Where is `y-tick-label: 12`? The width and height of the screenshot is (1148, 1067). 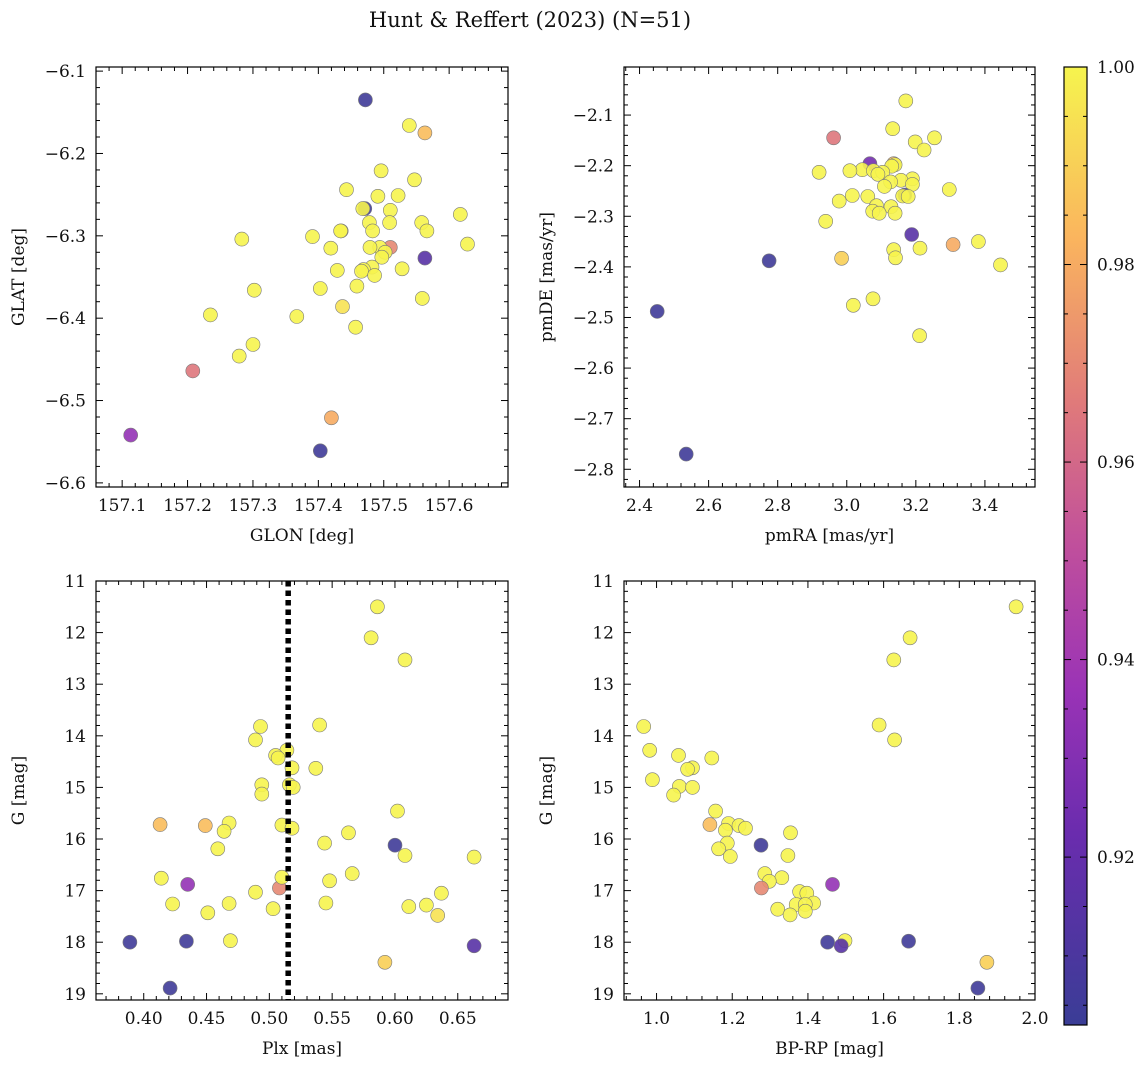
y-tick-label: 12 is located at coordinates (603, 634).